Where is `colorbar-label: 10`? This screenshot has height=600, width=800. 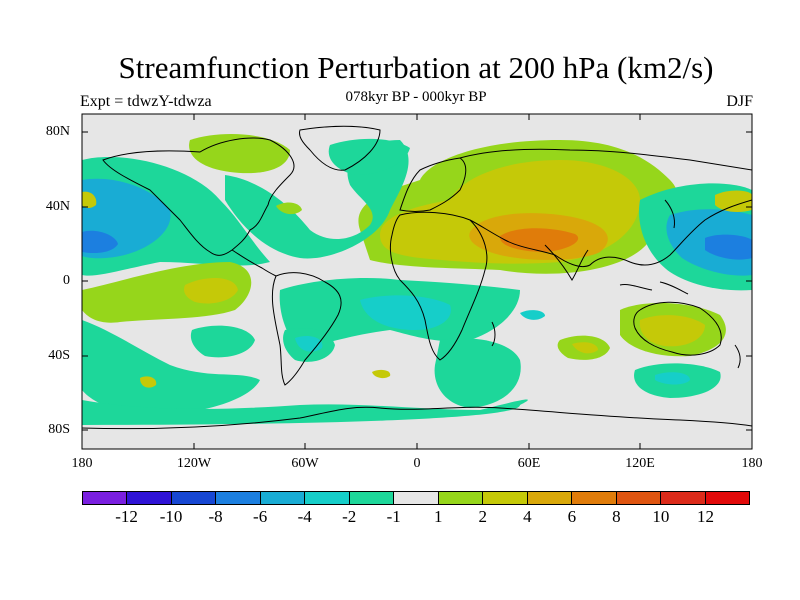
colorbar-label: 10 is located at coordinates (661, 516).